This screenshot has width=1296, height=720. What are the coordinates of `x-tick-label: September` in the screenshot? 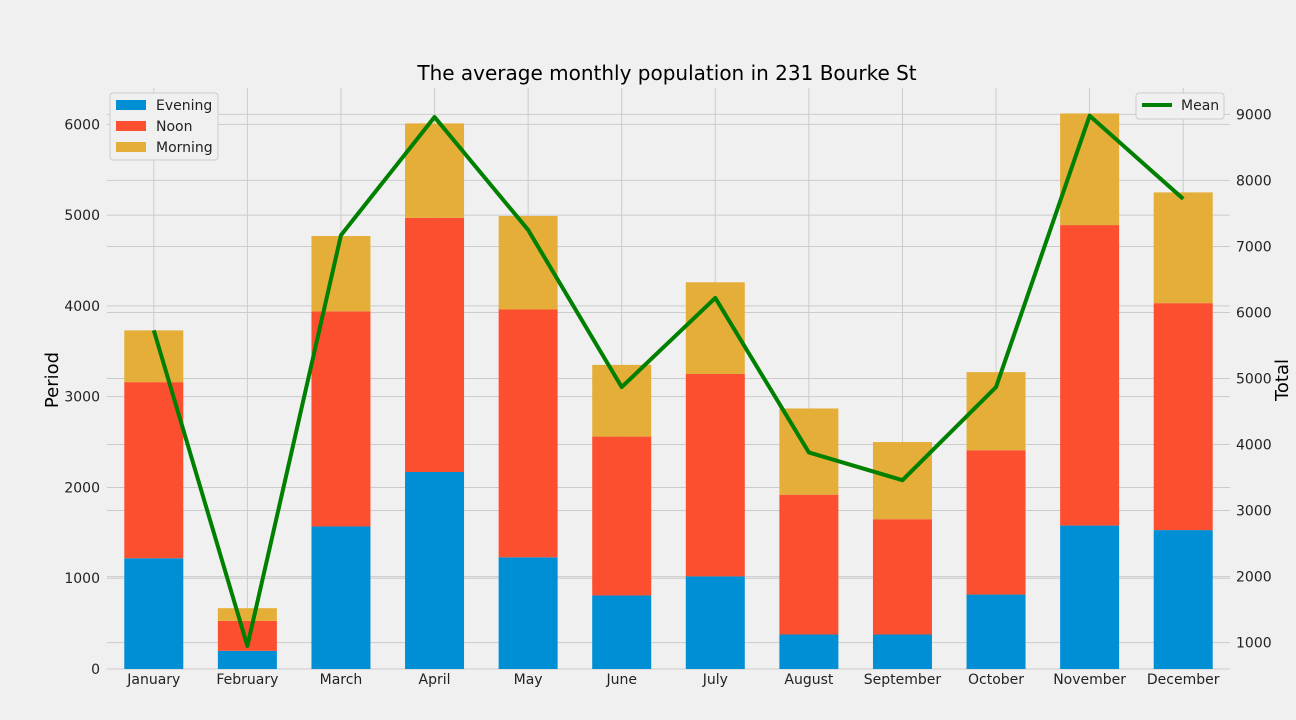 It's located at (903, 680).